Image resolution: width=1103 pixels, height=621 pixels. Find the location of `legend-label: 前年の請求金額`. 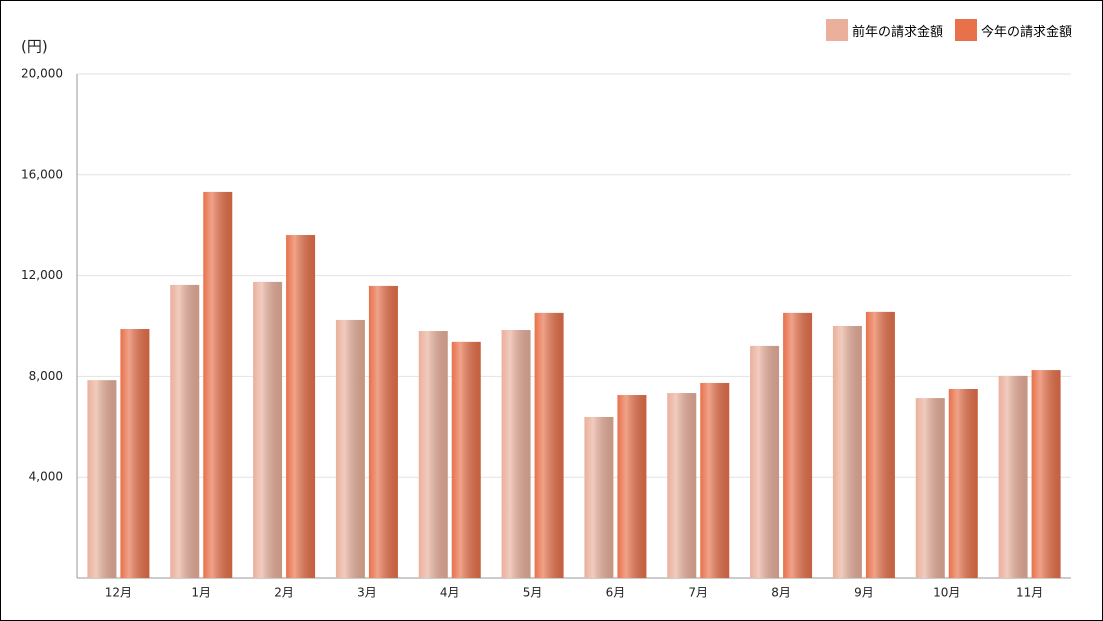

legend-label: 前年の請求金額 is located at coordinates (897, 32).